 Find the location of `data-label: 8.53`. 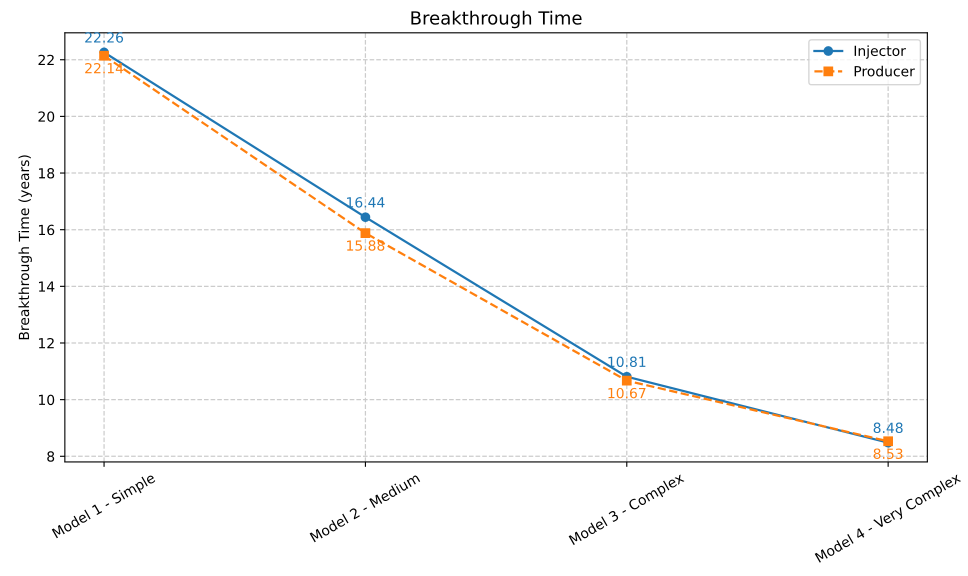

data-label: 8.53 is located at coordinates (888, 453).